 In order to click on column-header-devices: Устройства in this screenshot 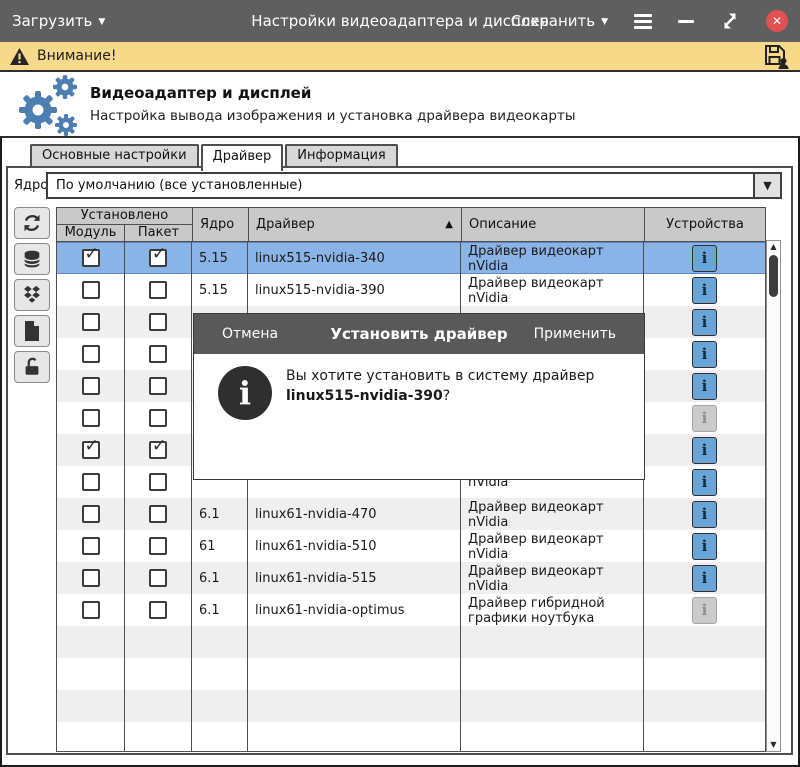, I will do `click(705, 224)`.